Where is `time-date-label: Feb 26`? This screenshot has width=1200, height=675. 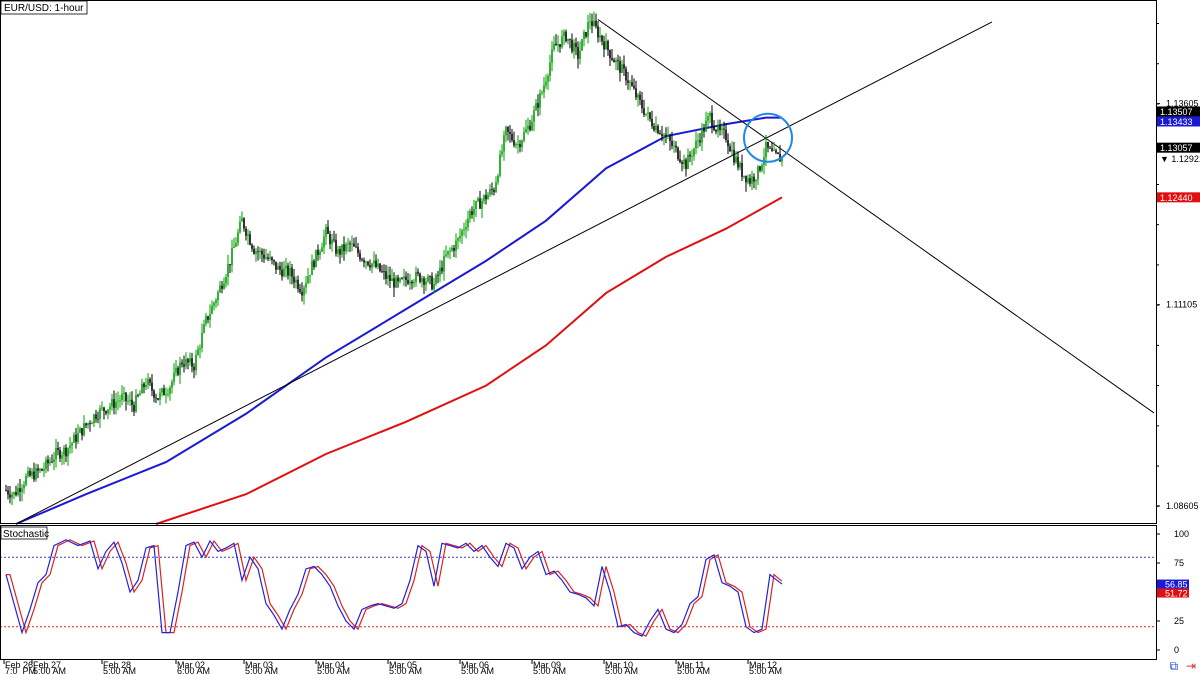 time-date-label: Feb 26 is located at coordinates (19, 665).